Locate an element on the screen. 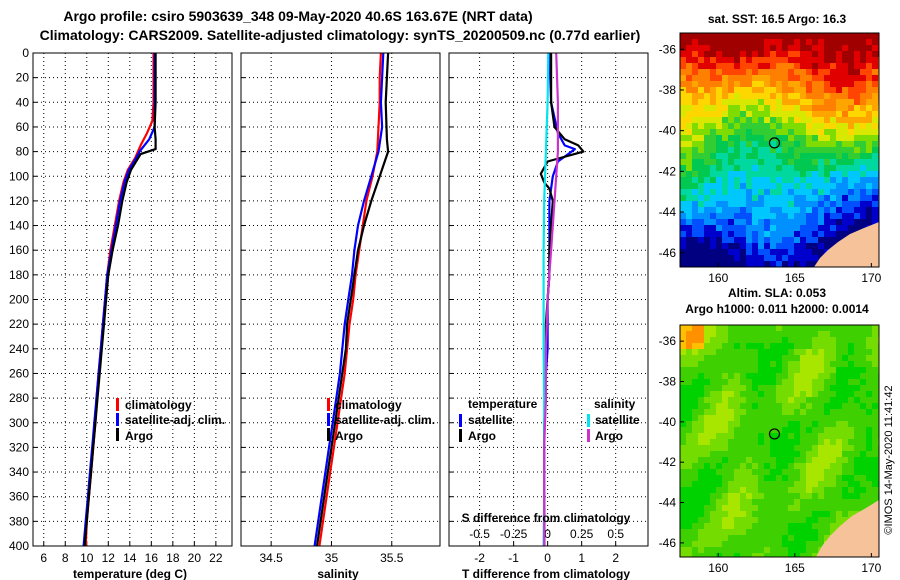  legend-label-t-argo: Argo is located at coordinates (482, 436).